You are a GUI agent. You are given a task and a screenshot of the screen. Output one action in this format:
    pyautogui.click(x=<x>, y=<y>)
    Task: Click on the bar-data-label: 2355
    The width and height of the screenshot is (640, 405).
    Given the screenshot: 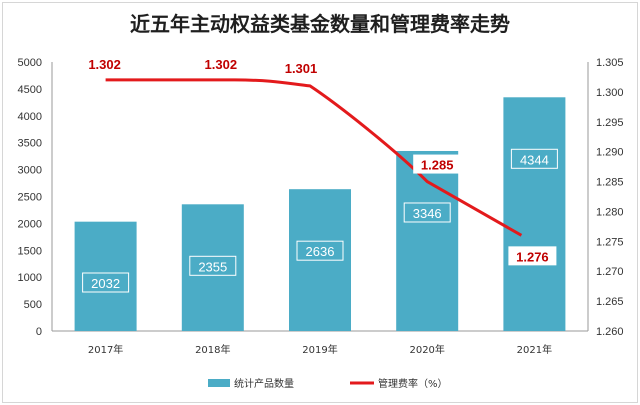 What is the action you would take?
    pyautogui.click(x=212, y=266)
    